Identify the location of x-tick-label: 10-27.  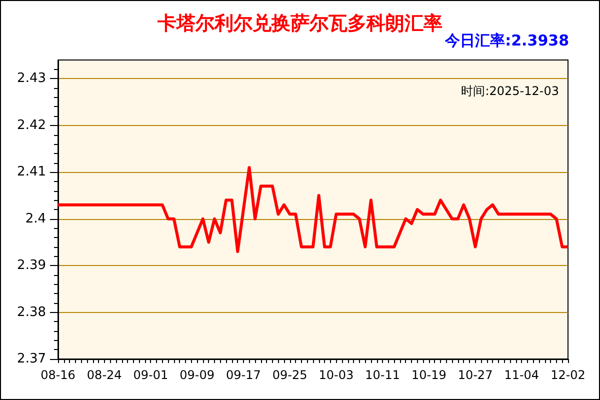
(475, 375).